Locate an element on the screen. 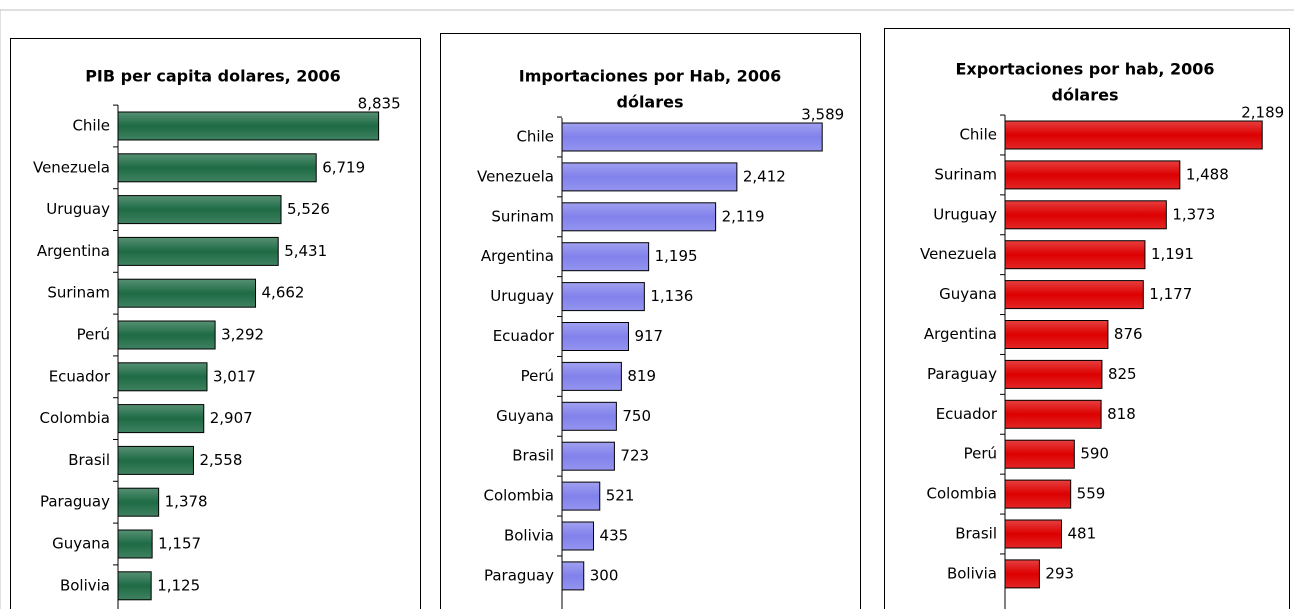  chart-title: Exportaciones por hab, 2006 is located at coordinates (1084, 69).